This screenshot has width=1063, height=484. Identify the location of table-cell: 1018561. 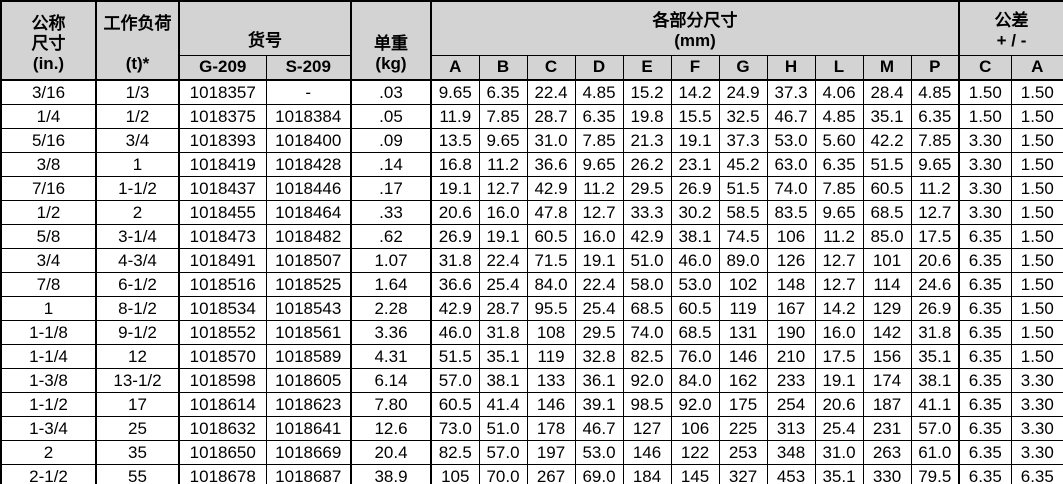
(308, 332).